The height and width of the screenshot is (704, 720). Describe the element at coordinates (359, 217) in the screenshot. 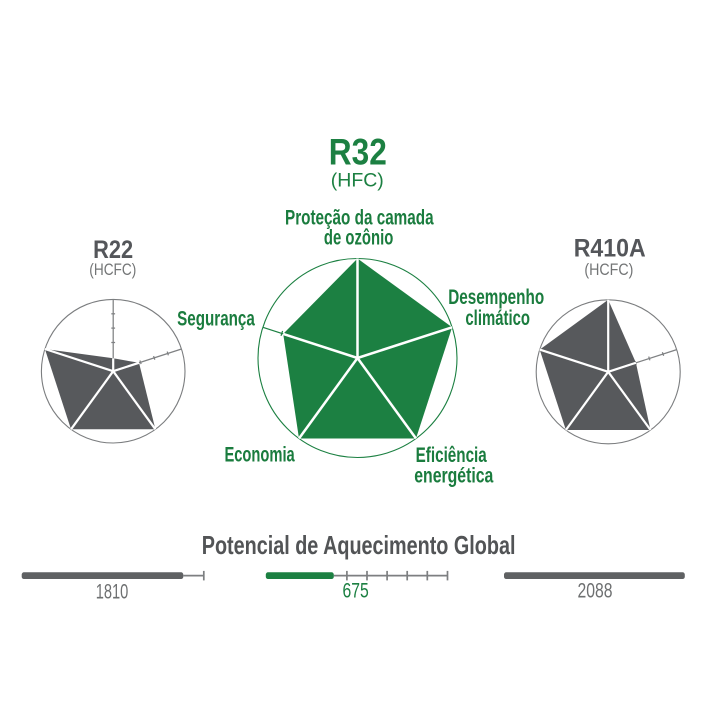

I see `svg-text: Proteção da camada` at that location.